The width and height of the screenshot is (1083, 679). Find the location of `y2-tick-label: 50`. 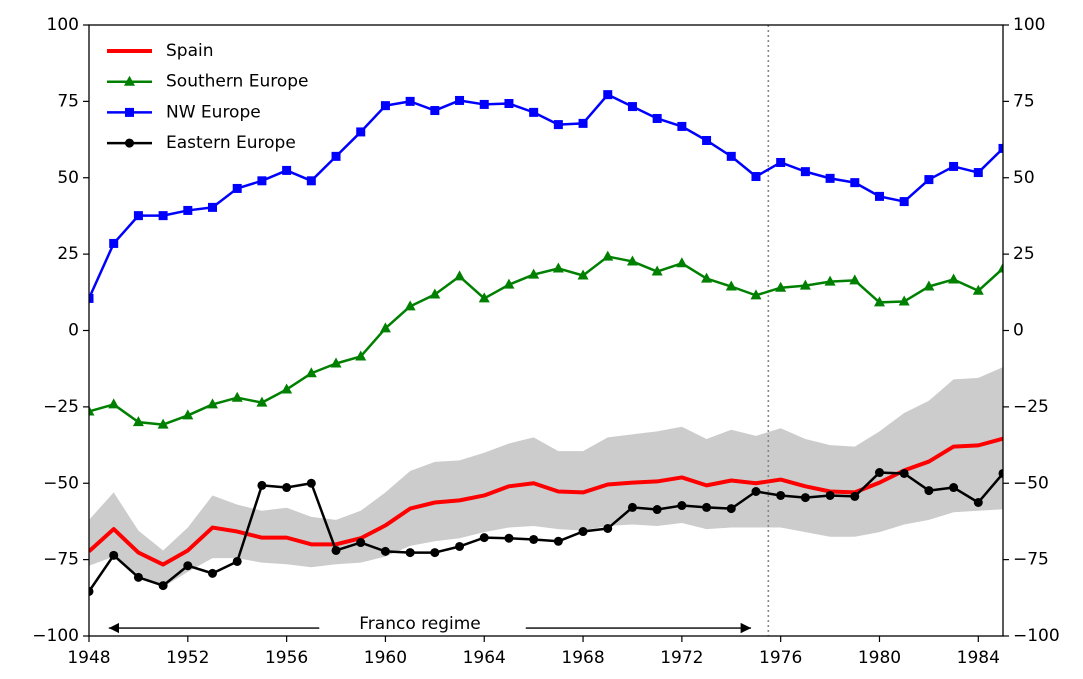

y2-tick-label: 50 is located at coordinates (1024, 178).